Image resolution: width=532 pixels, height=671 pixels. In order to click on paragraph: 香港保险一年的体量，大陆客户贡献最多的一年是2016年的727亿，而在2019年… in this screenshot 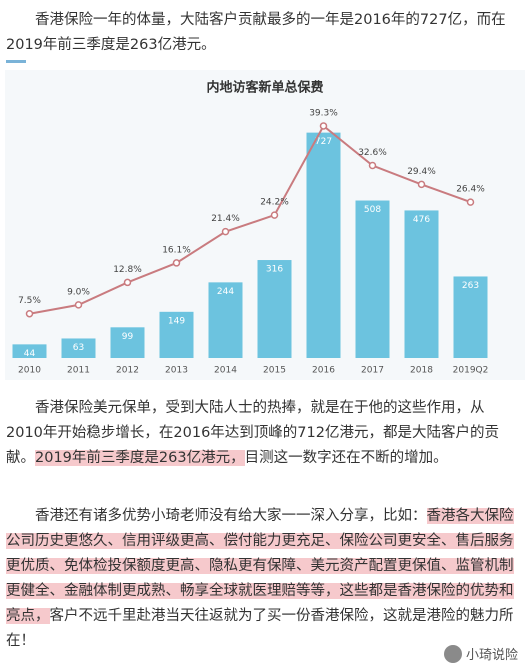, I will do `click(263, 33)`.